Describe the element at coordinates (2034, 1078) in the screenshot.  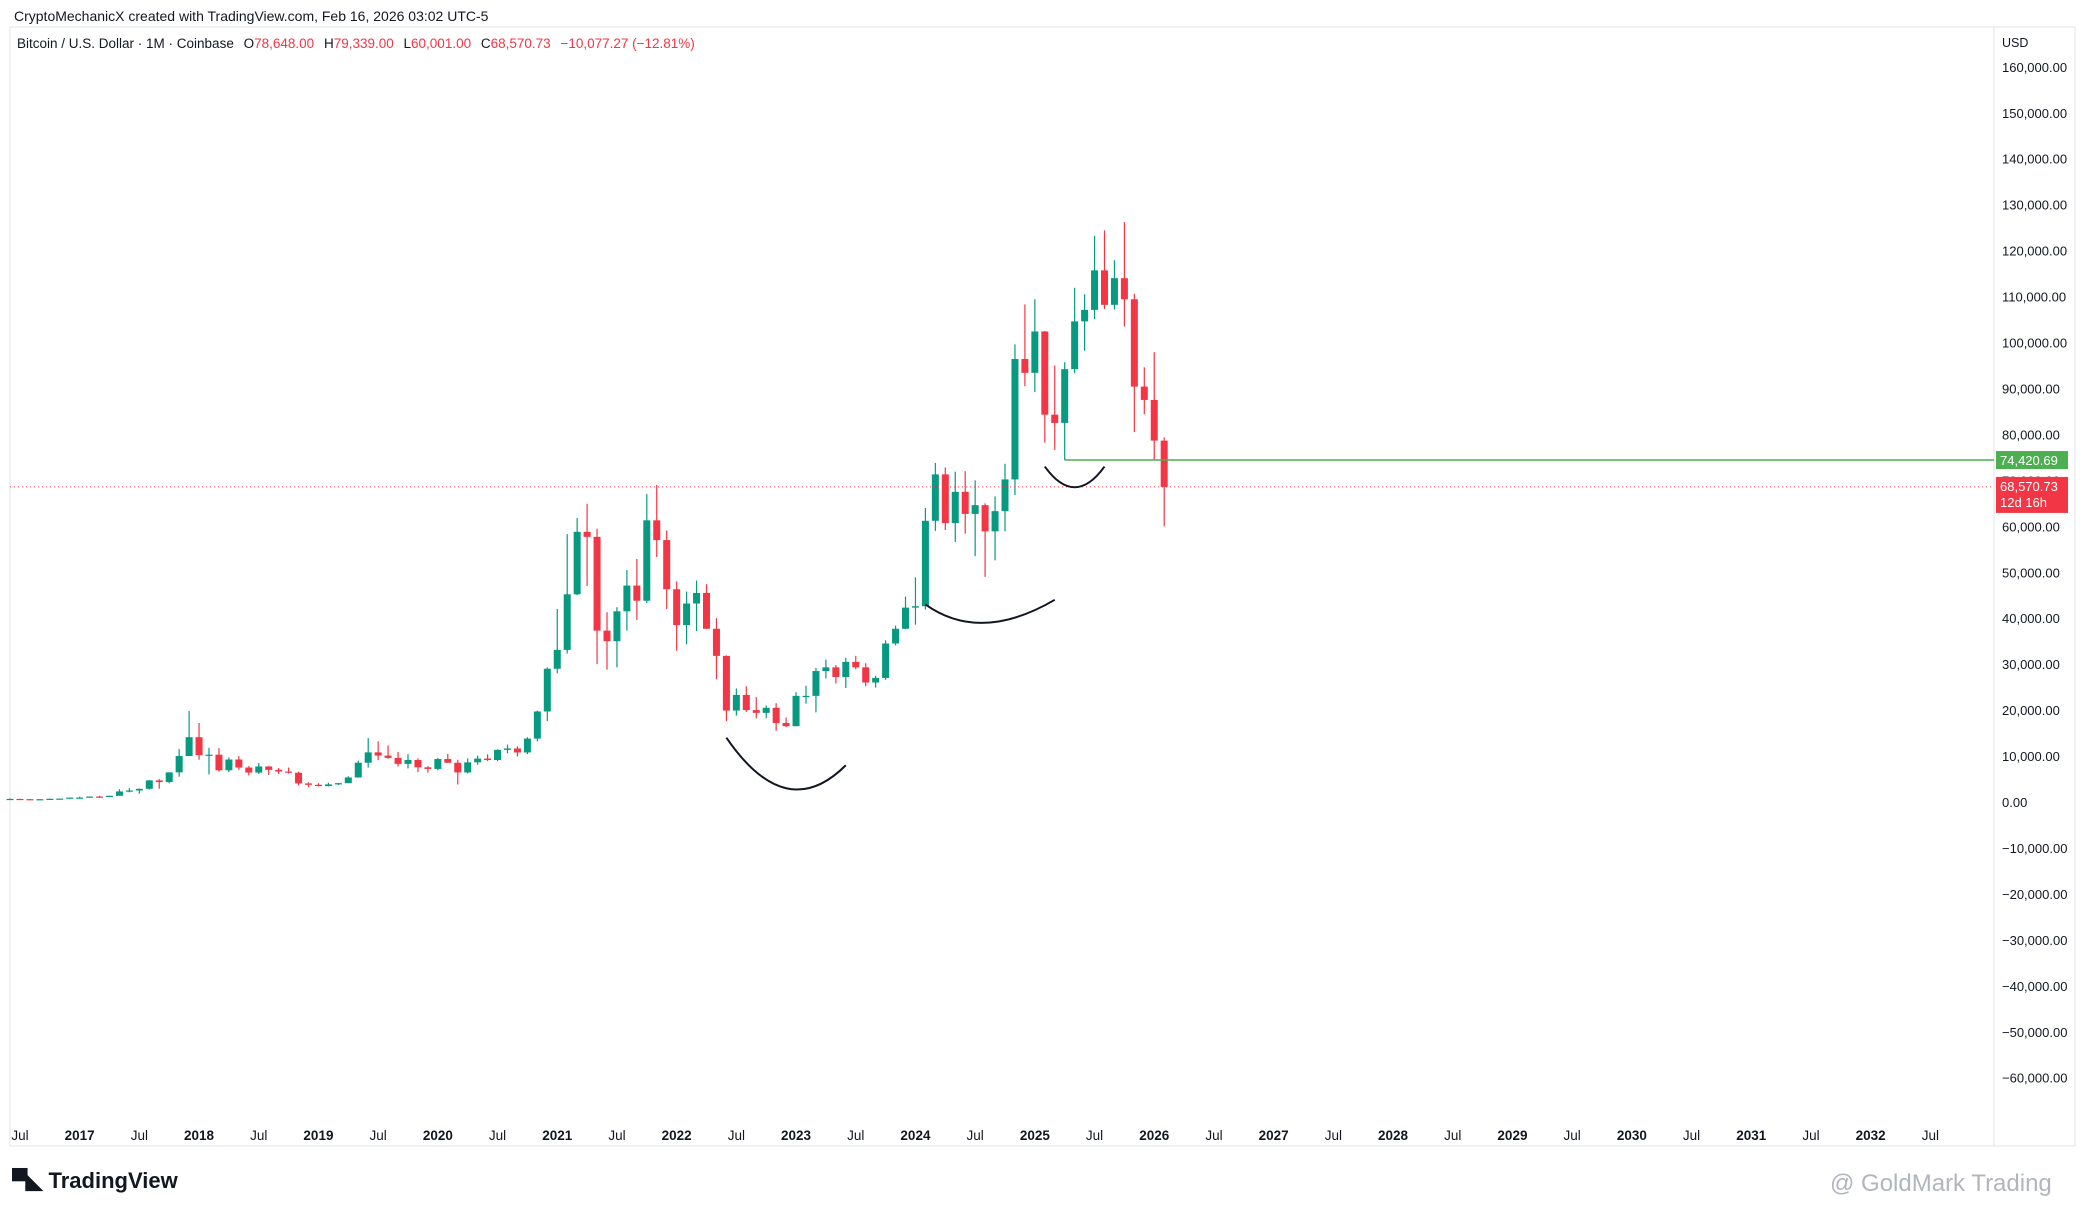
I see `price-axis-tick: −60,000.00` at that location.